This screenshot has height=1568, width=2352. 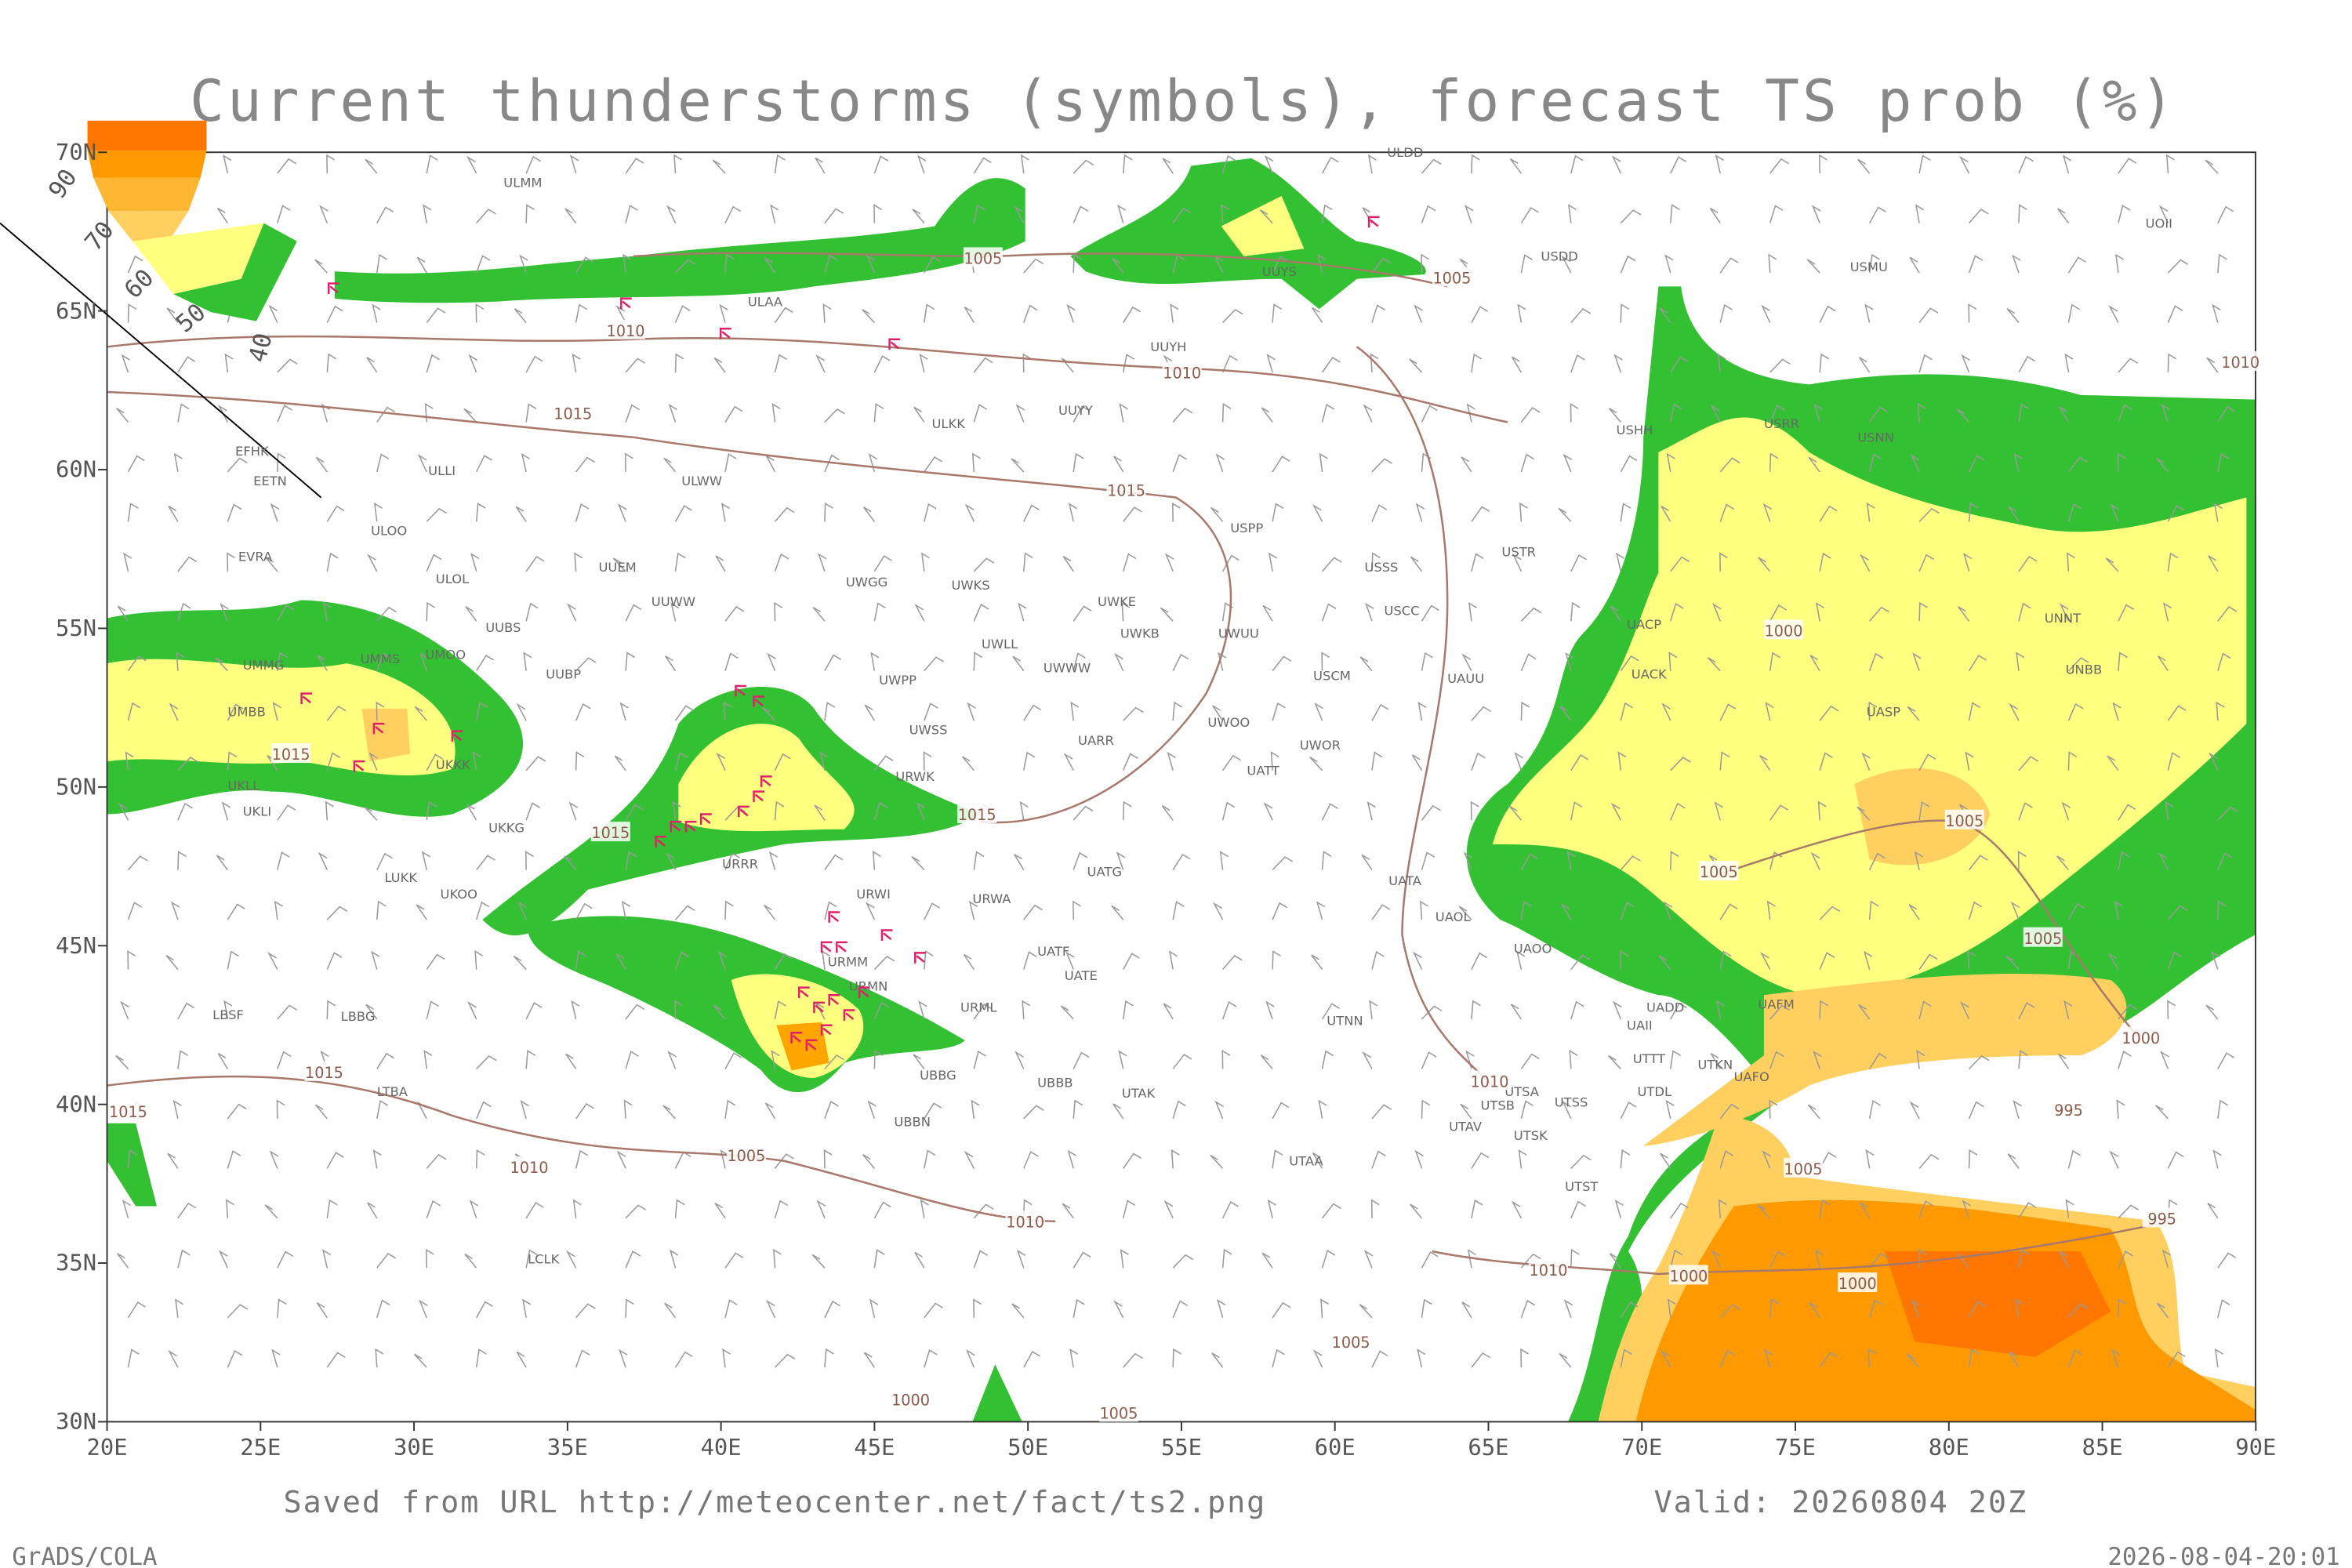 I want to click on station-label: UACP, so click(x=1644, y=624).